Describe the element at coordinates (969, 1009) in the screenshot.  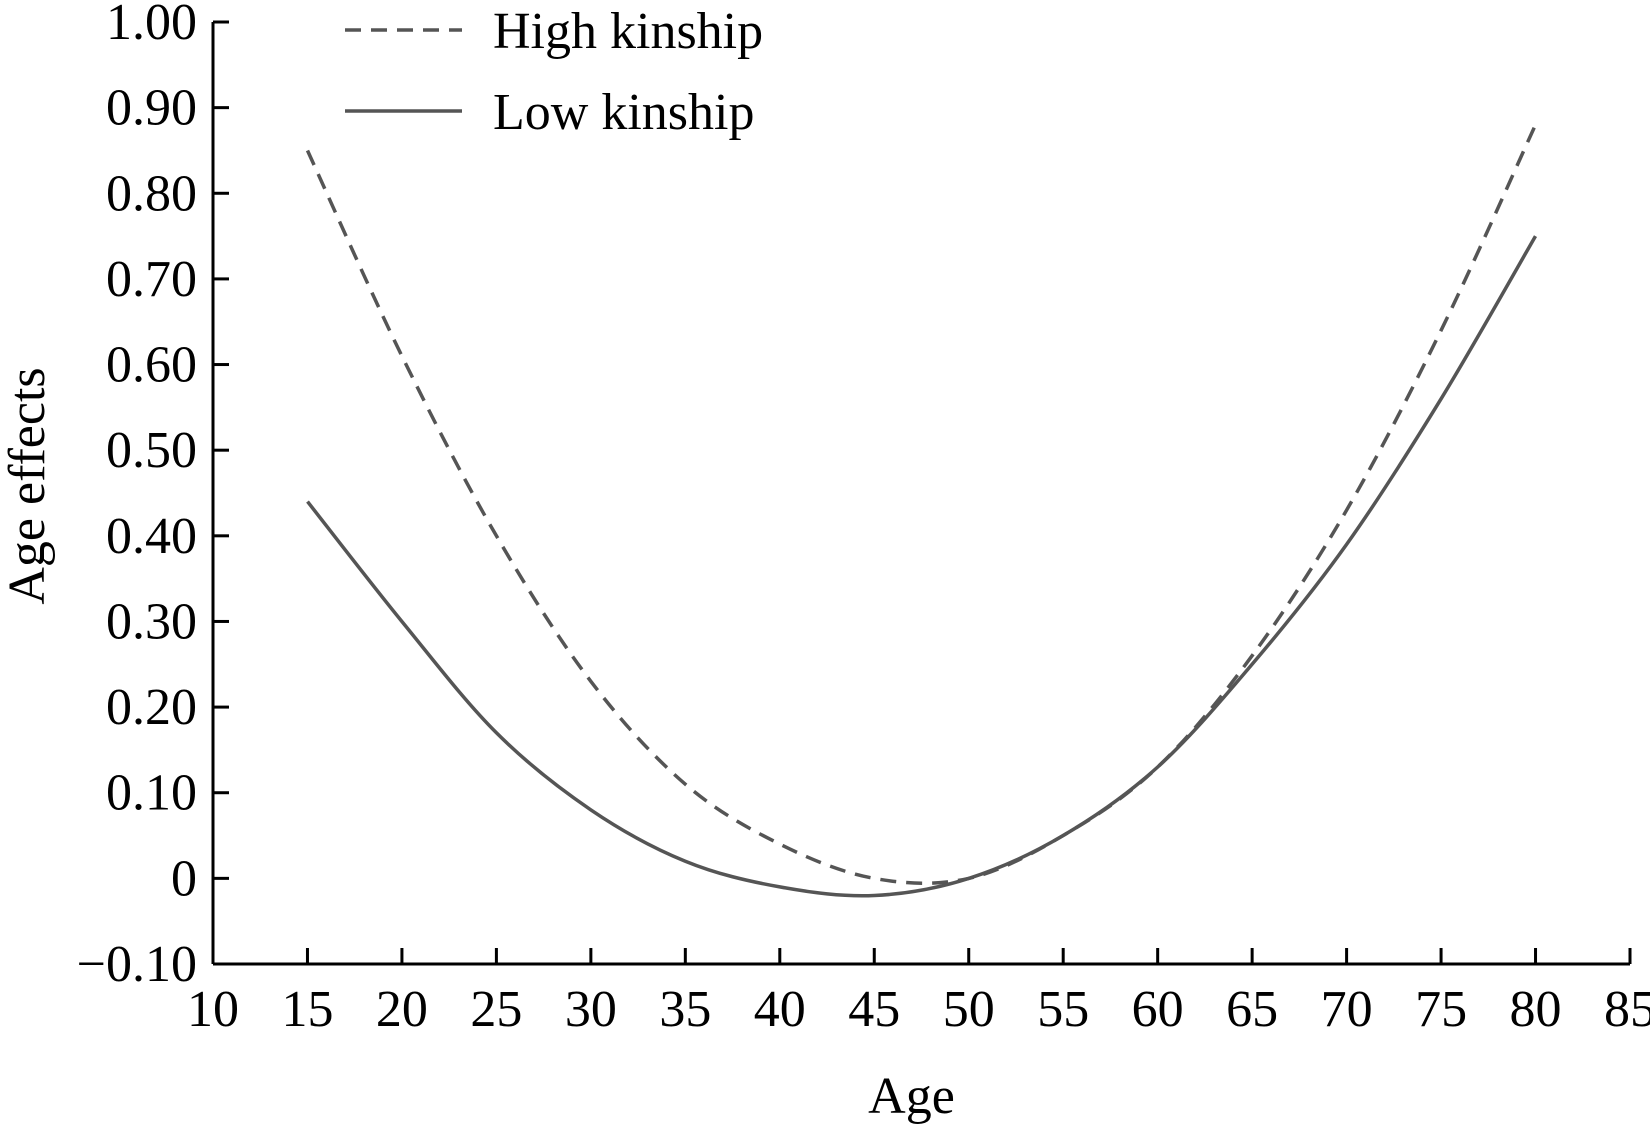
I see `x-tick-label: 50` at that location.